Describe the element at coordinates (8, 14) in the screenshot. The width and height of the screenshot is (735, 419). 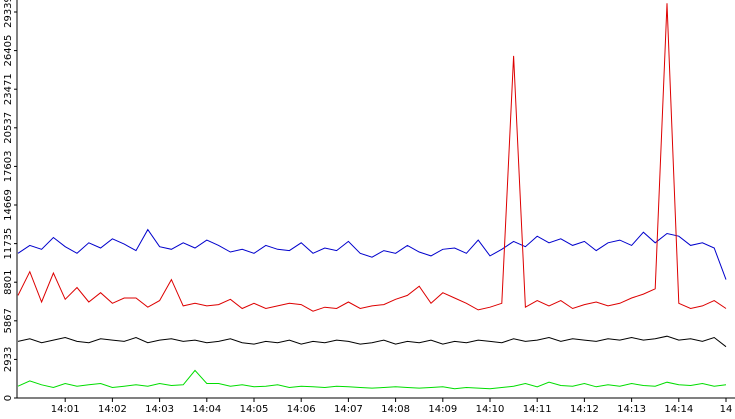
I see `y-tick-label: 29339` at that location.